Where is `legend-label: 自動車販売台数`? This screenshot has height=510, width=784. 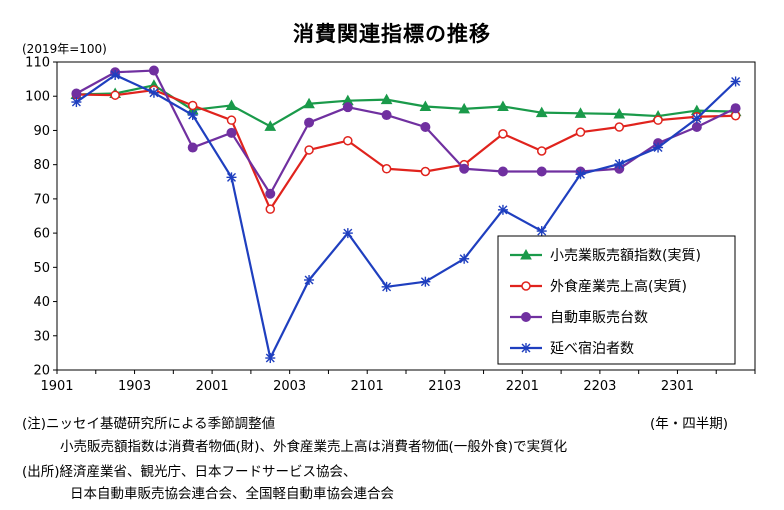 legend-label: 自動車販売台数 is located at coordinates (599, 317).